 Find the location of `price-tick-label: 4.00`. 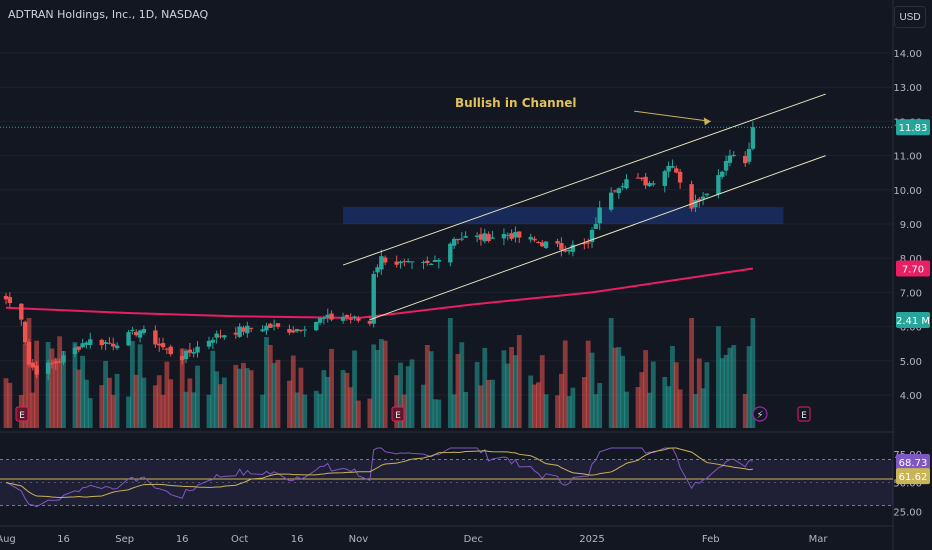

price-tick-label: 4.00 is located at coordinates (911, 396).